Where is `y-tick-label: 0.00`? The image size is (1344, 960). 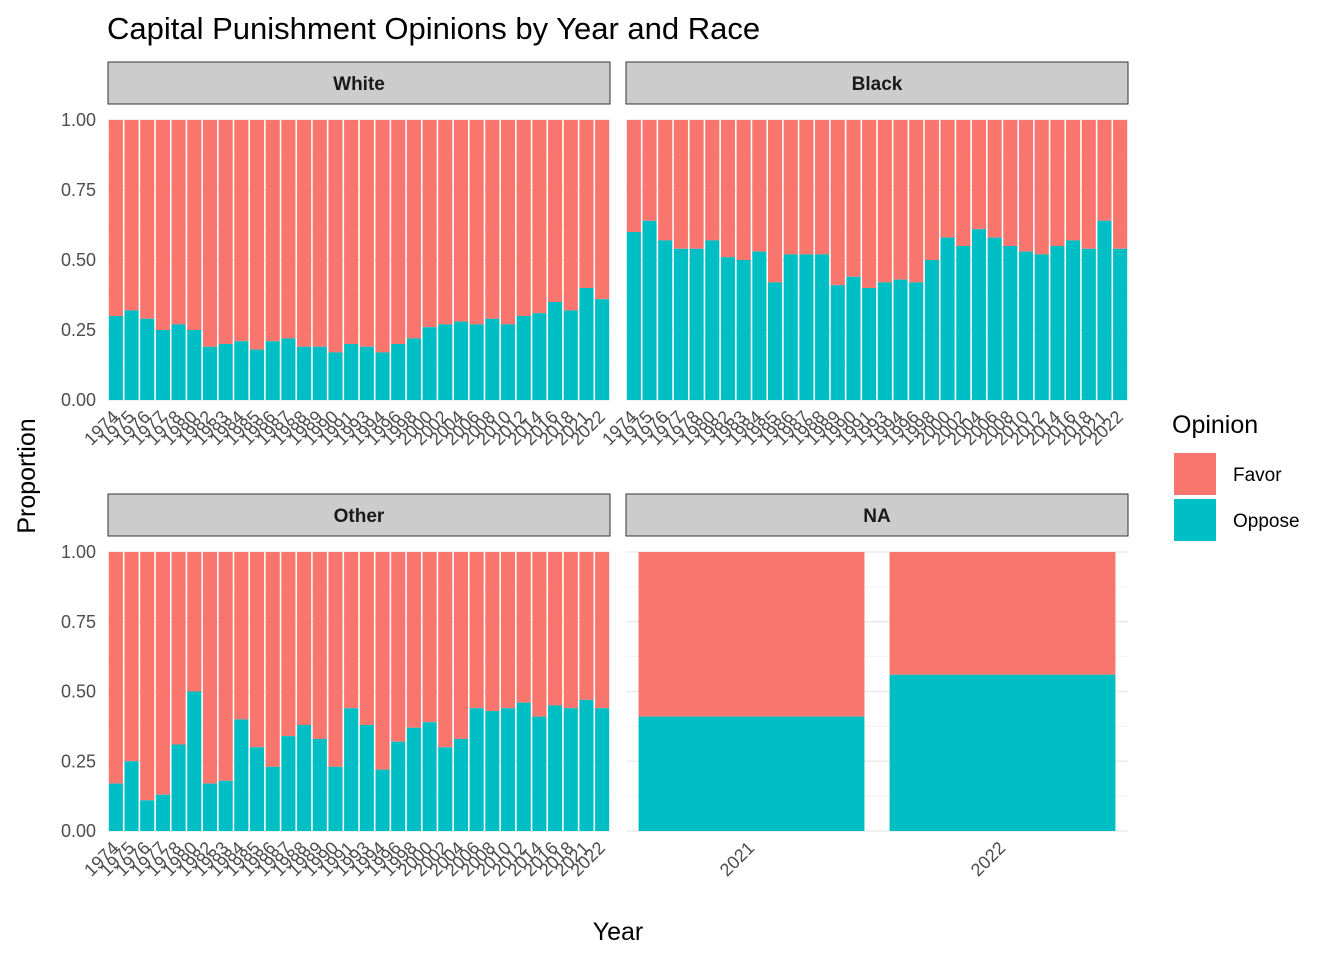
y-tick-label: 0.00 is located at coordinates (78, 831).